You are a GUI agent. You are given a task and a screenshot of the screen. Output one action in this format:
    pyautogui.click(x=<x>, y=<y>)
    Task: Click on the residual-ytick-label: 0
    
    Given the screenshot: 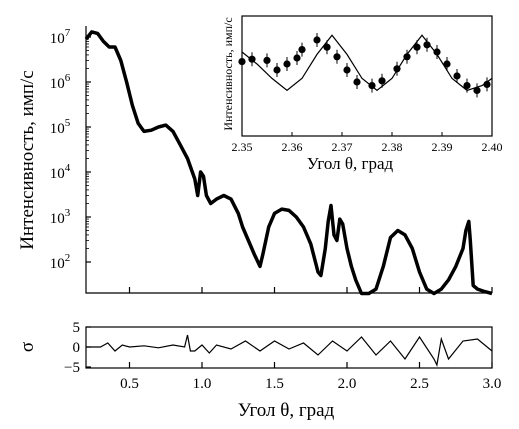 What is the action you would take?
    pyautogui.click(x=77, y=348)
    